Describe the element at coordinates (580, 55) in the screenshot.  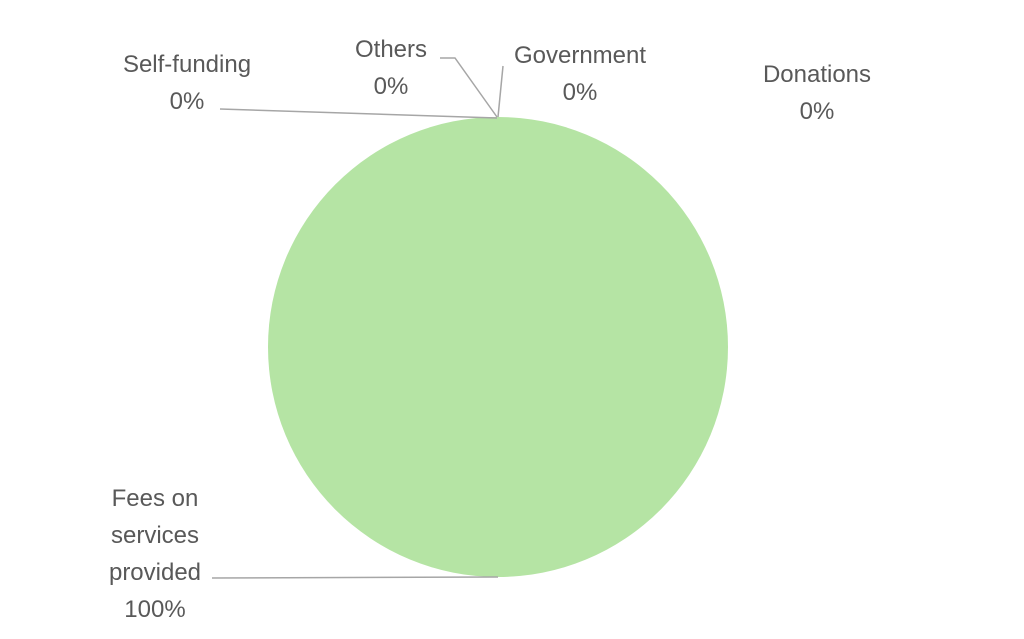
I see `slice-name-label: Government` at that location.